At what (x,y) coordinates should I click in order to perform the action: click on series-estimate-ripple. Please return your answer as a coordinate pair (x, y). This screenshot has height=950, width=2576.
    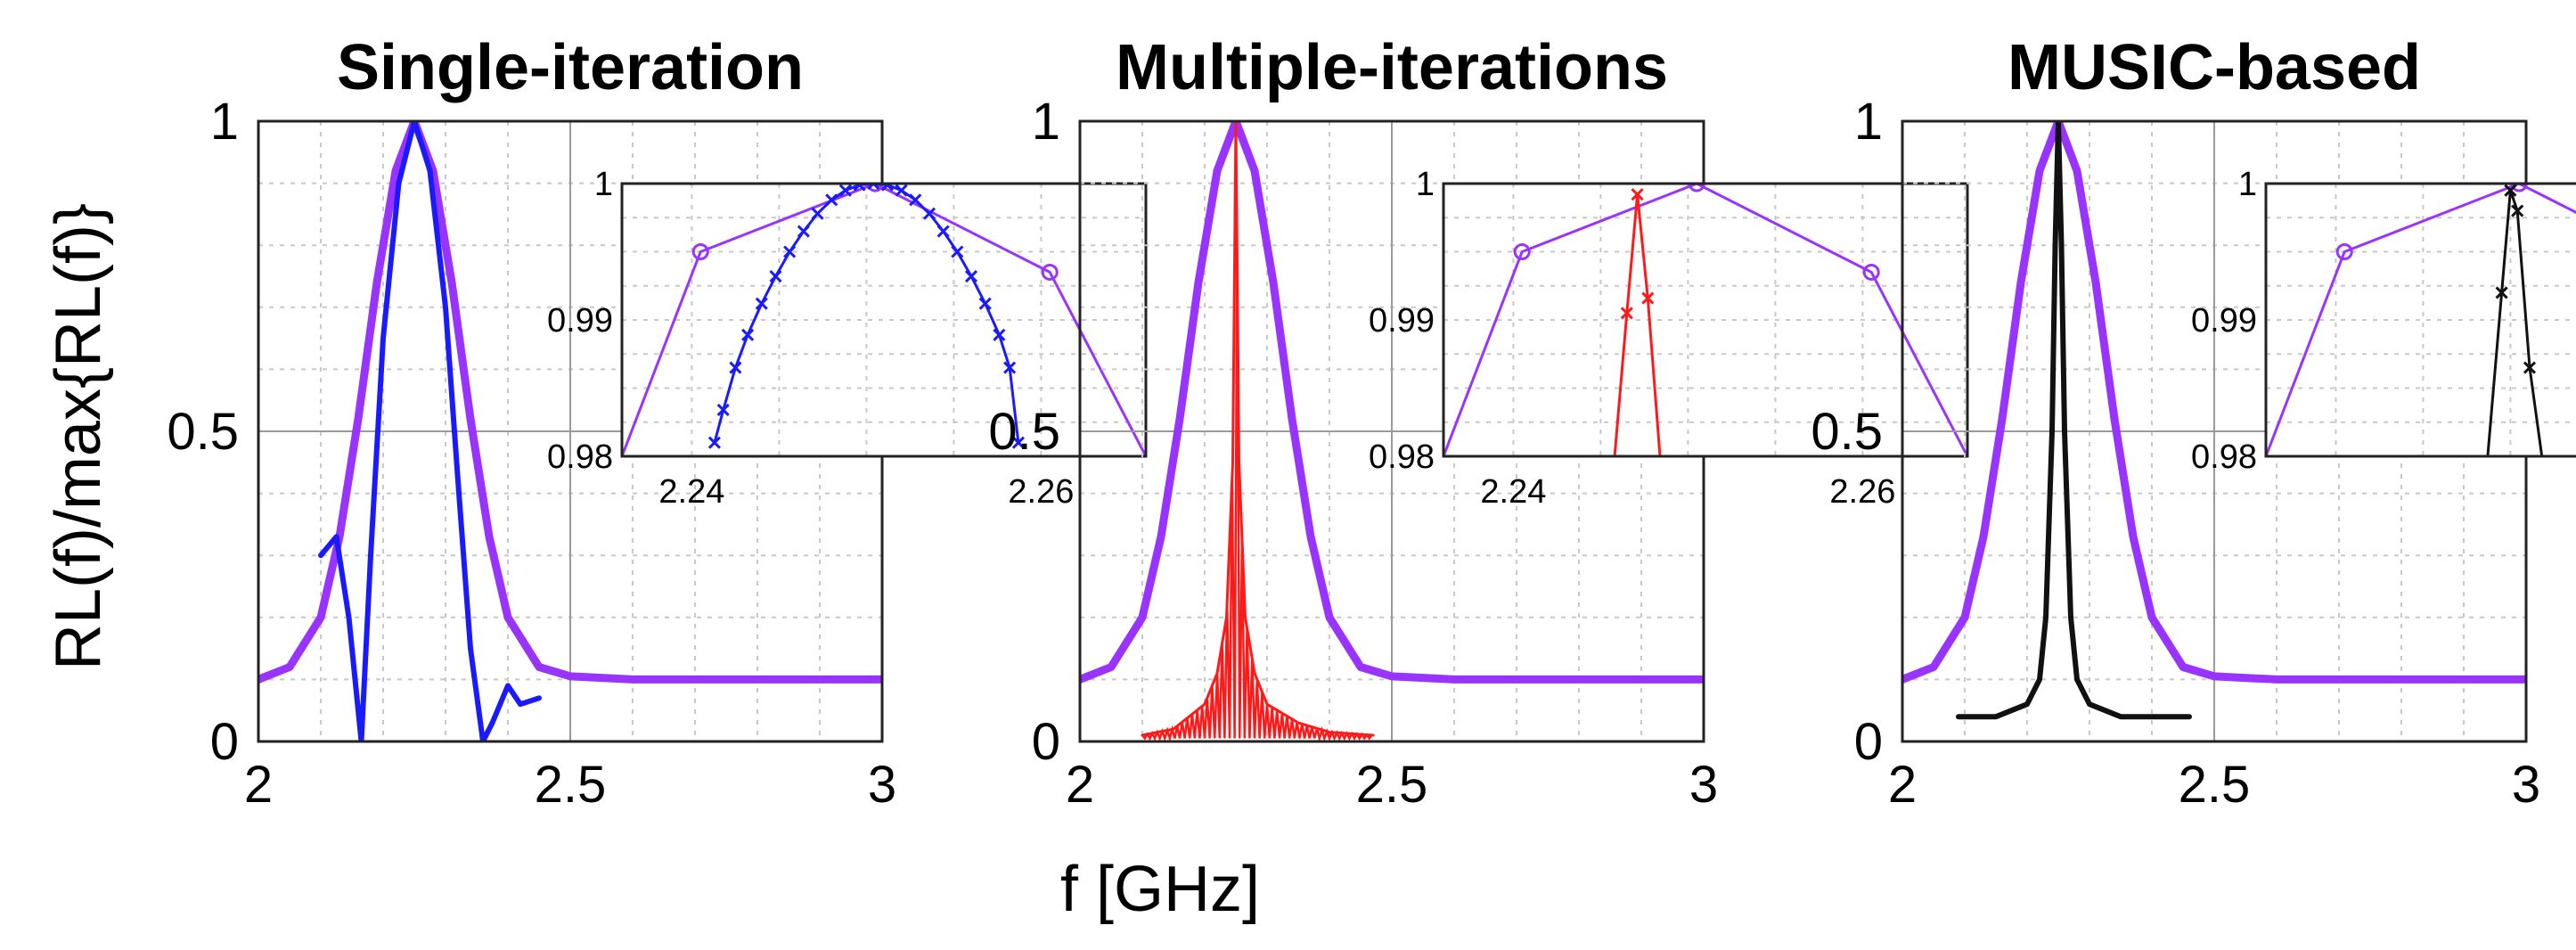
    Looking at the image, I should click on (1257, 500).